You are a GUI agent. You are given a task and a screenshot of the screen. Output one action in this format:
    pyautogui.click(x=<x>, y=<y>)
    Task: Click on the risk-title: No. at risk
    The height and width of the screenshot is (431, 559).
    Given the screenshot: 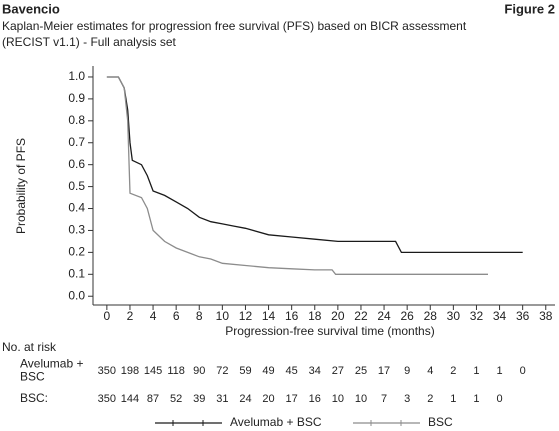 What is the action you would take?
    pyautogui.click(x=29, y=347)
    